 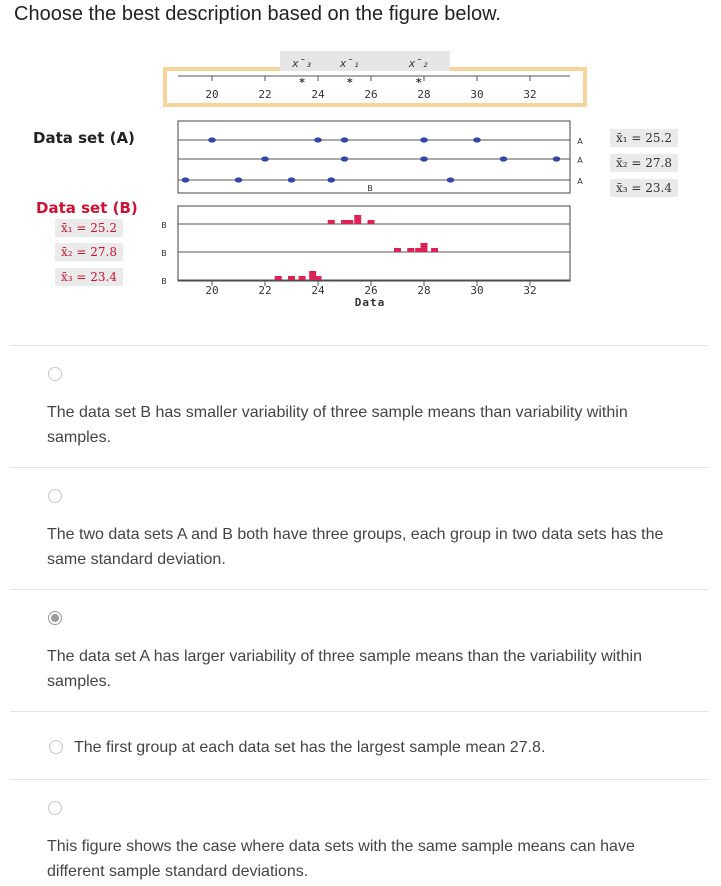 What do you see at coordinates (55, 496) in the screenshot?
I see `option-2-radio` at bounding box center [55, 496].